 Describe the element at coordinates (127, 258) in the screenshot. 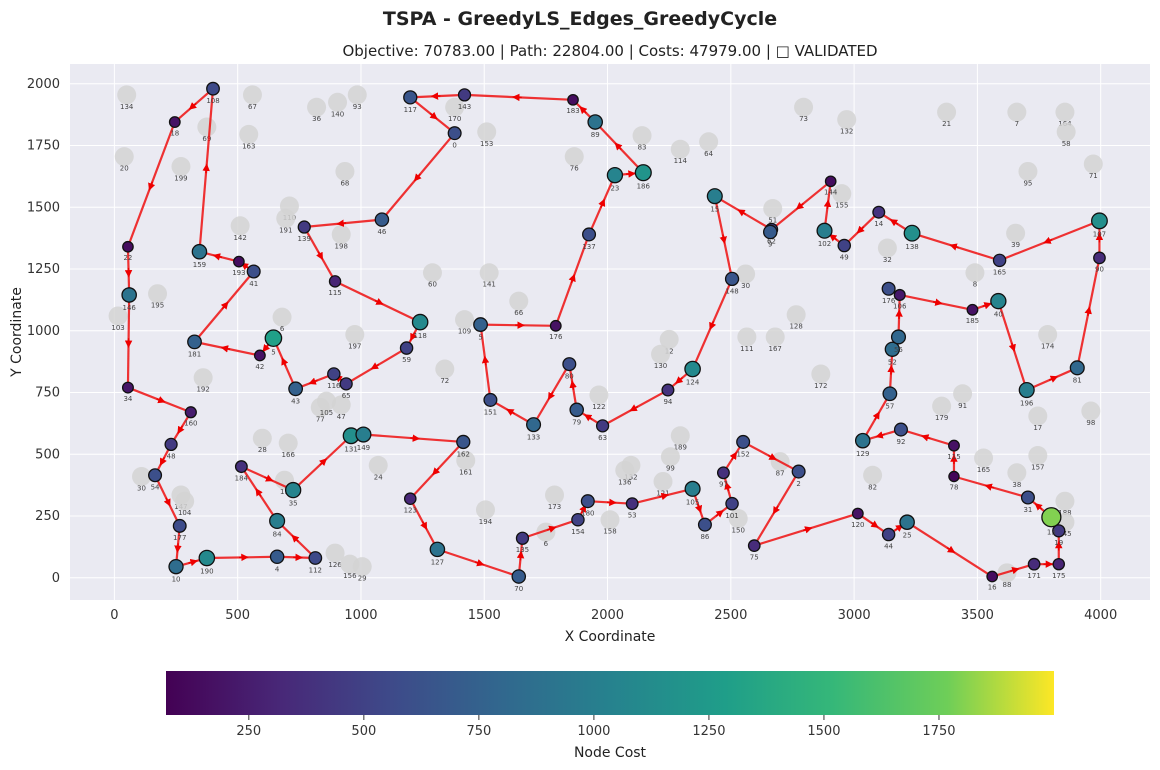

I see `node-label: 22` at that location.